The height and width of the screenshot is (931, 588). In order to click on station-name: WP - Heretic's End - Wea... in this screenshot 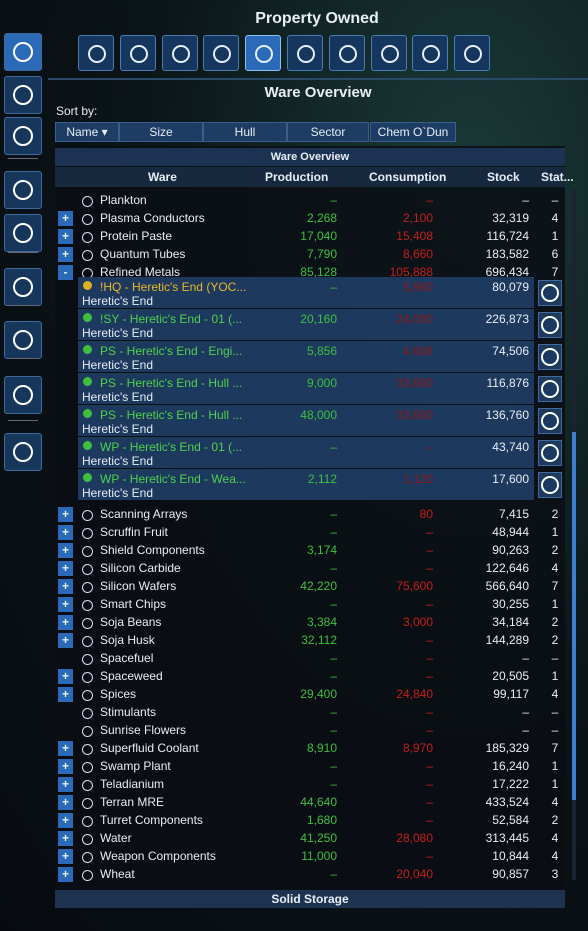, I will do `click(173, 479)`.